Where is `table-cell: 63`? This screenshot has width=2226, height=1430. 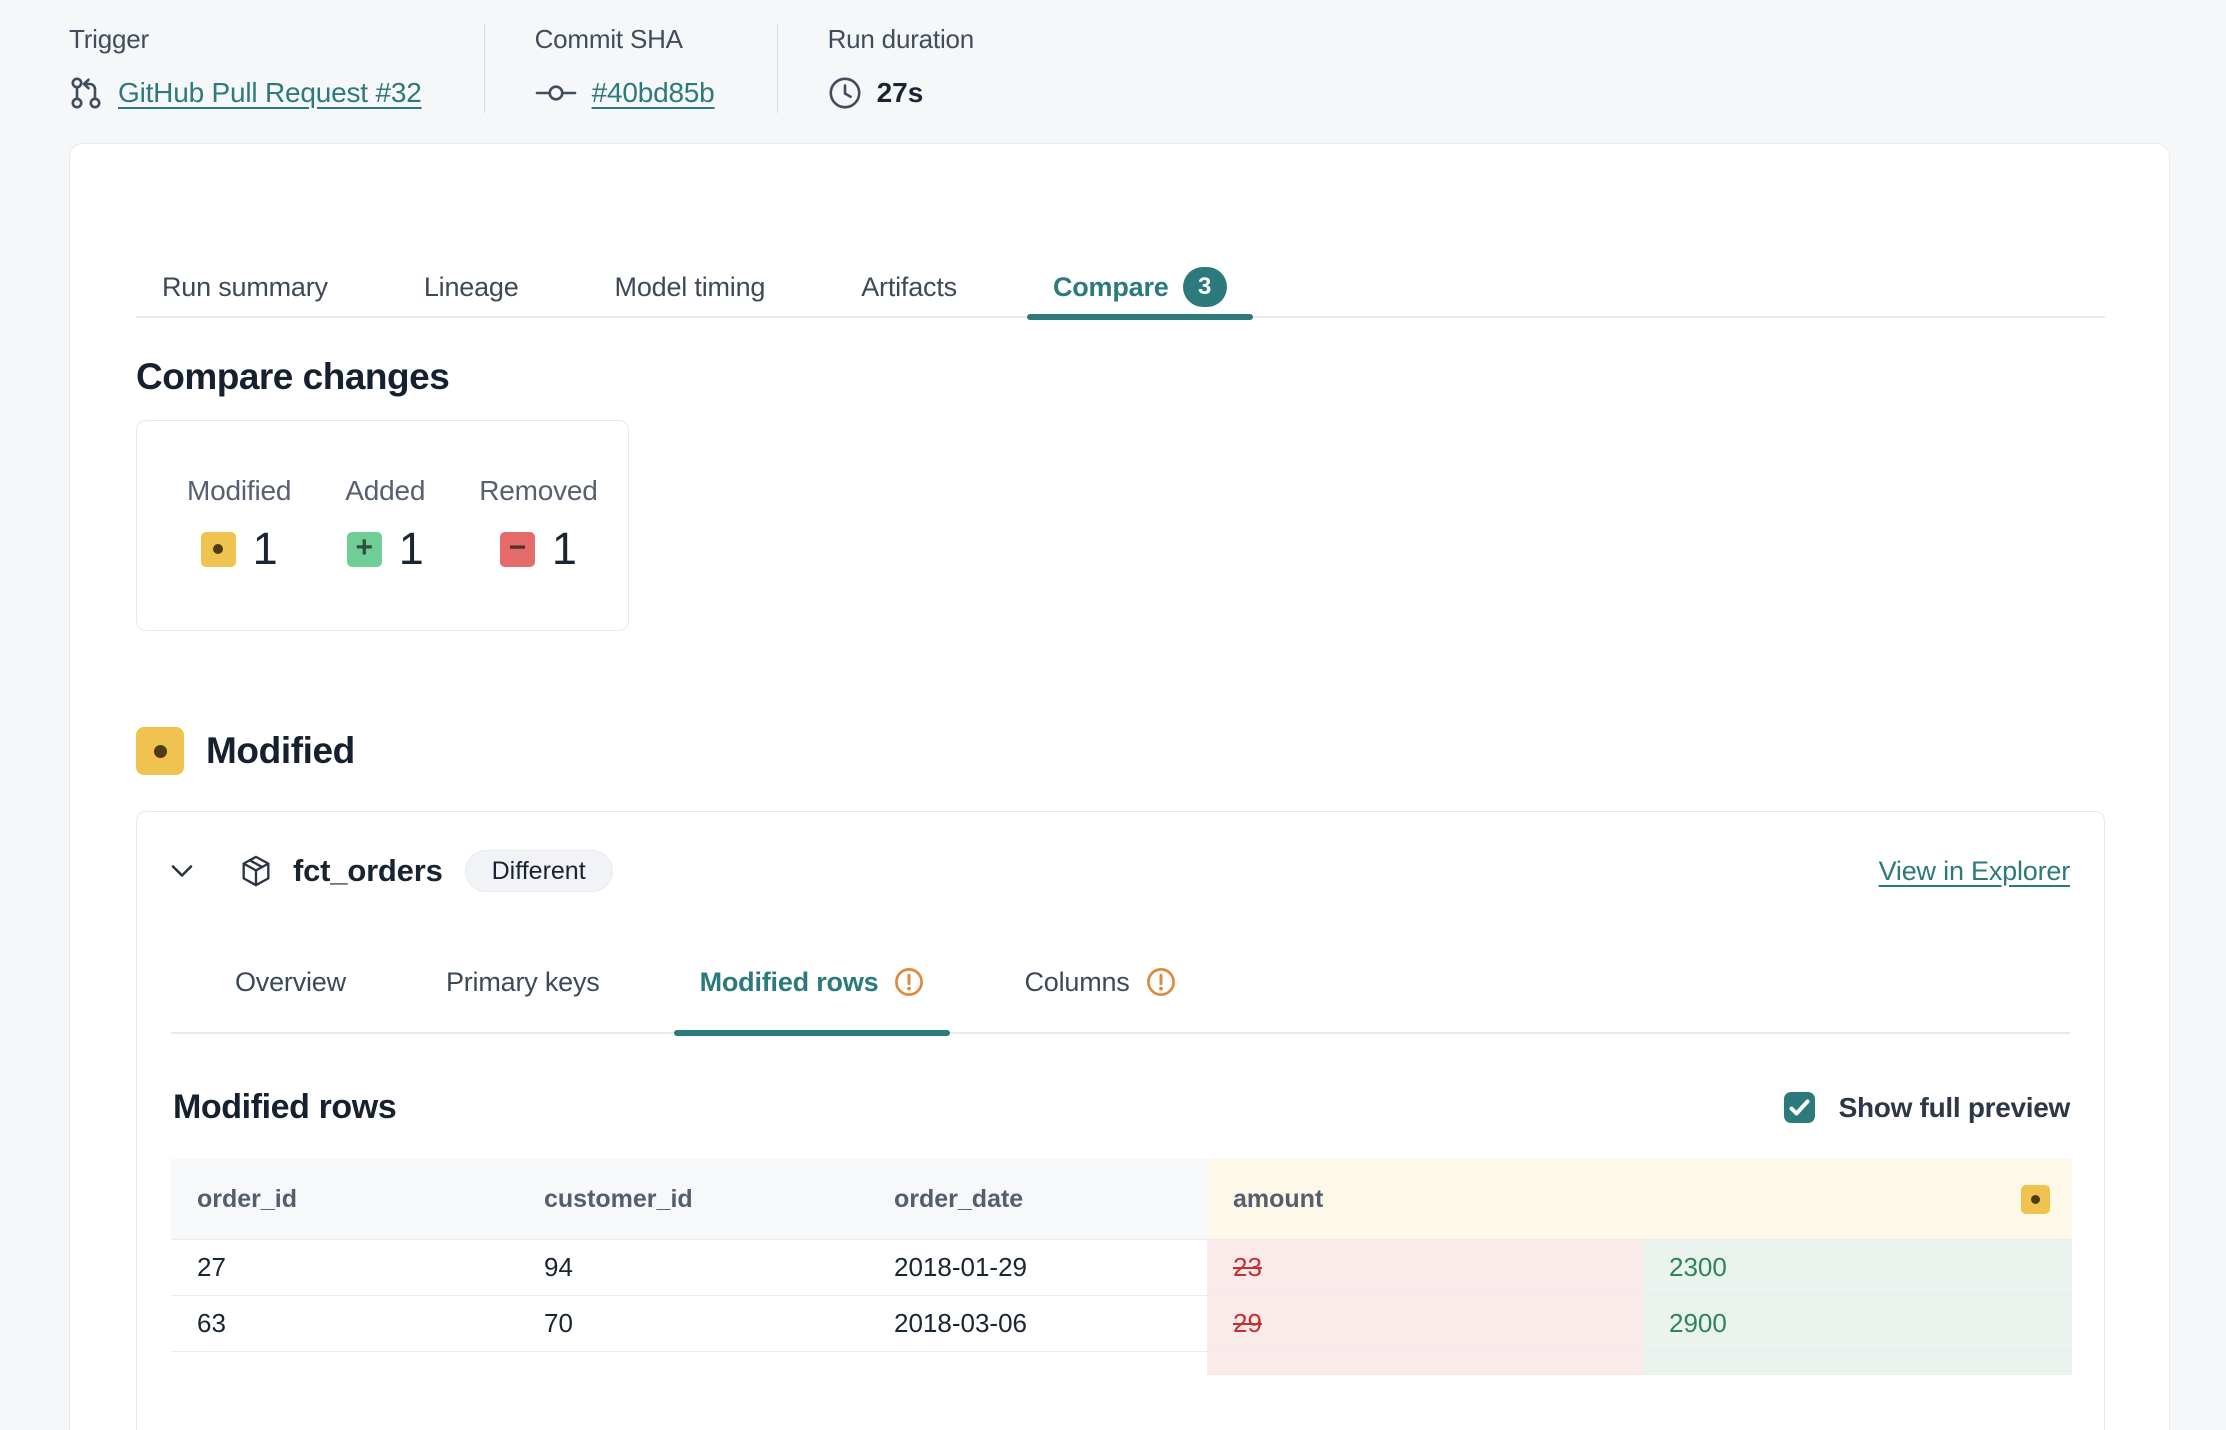 table-cell: 63 is located at coordinates (344, 1323).